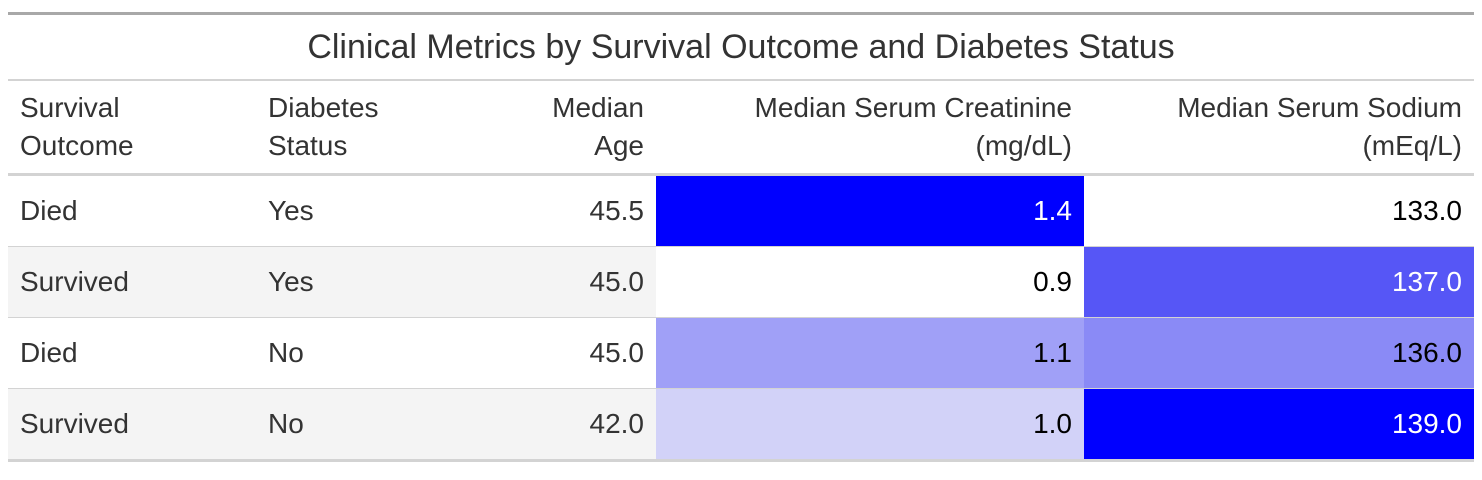 The height and width of the screenshot is (480, 1482). Describe the element at coordinates (1279, 128) in the screenshot. I see `header-median-serum-sodium: Median Serum Sodium (mEq/L)` at that location.